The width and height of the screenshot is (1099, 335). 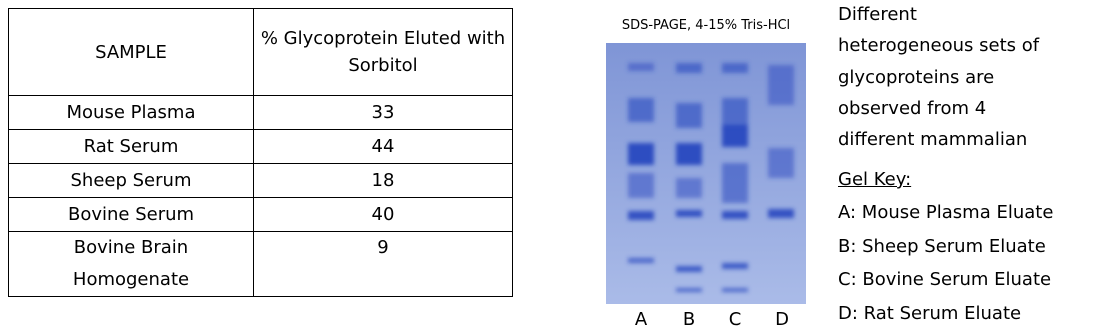 What do you see at coordinates (735, 319) in the screenshot?
I see `lane-label: C` at bounding box center [735, 319].